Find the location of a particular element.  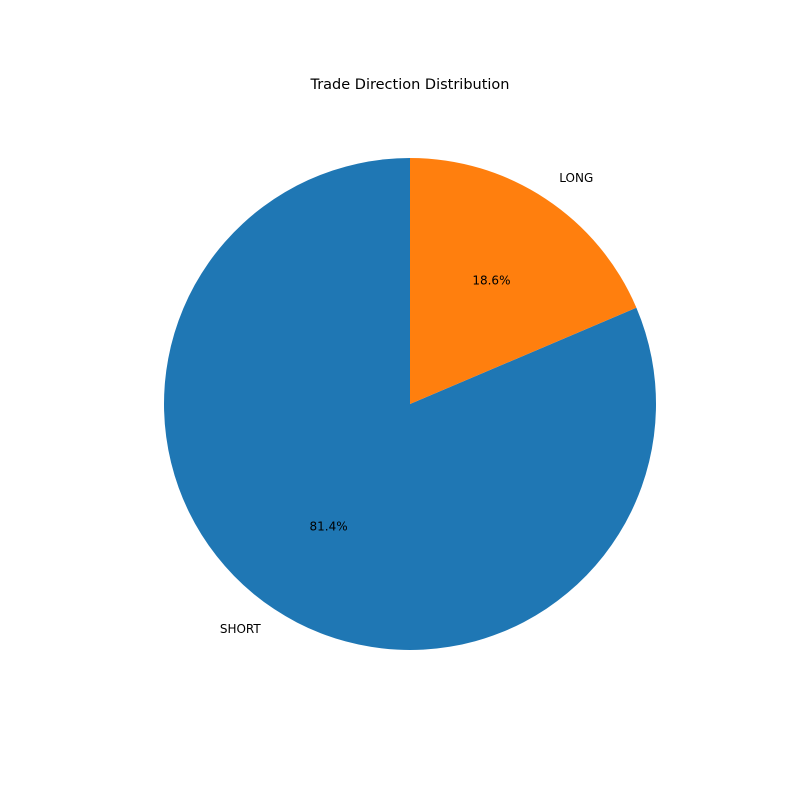

chart-title: Trade Direction Distribution is located at coordinates (409, 85).